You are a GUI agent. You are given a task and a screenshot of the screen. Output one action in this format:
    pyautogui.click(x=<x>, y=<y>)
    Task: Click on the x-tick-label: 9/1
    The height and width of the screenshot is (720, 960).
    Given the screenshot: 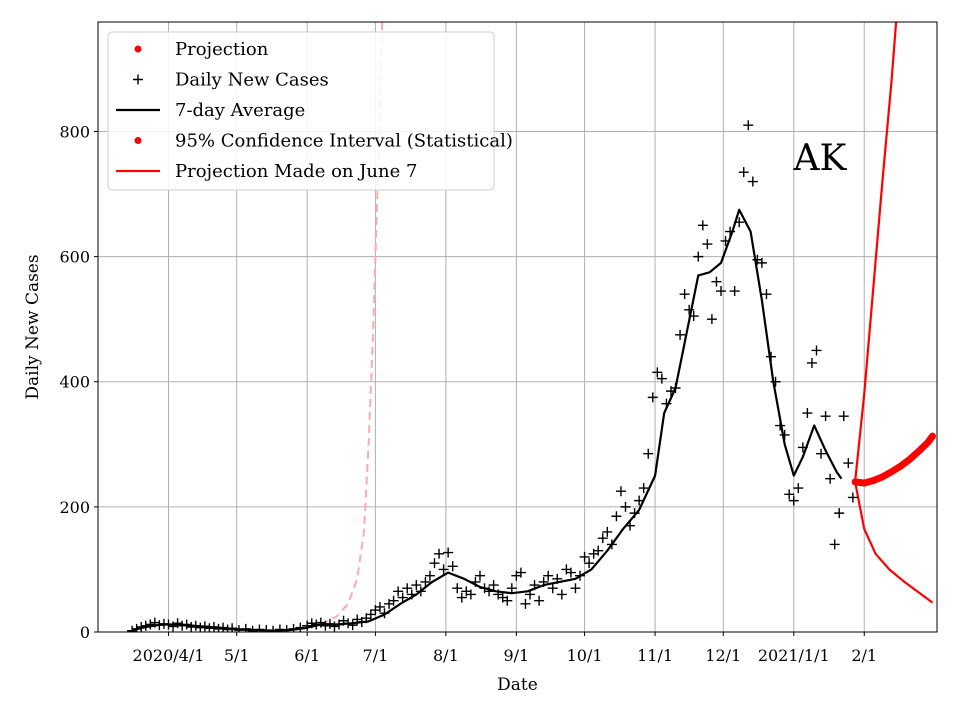 What is the action you would take?
    pyautogui.click(x=516, y=655)
    